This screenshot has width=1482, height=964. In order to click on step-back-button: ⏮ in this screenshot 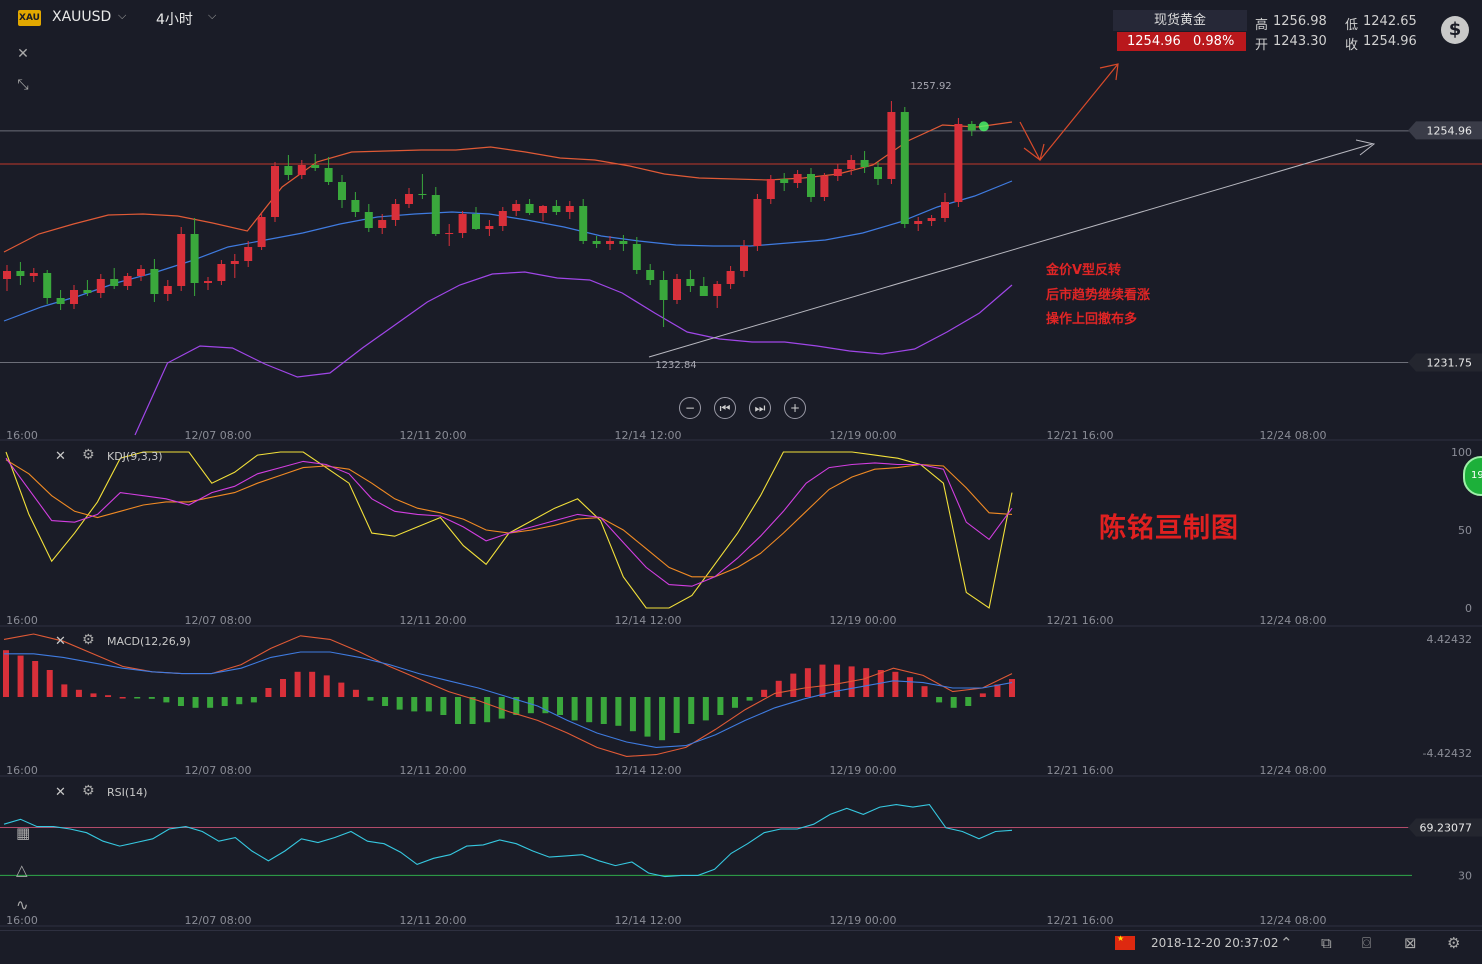, I will do `click(725, 408)`.